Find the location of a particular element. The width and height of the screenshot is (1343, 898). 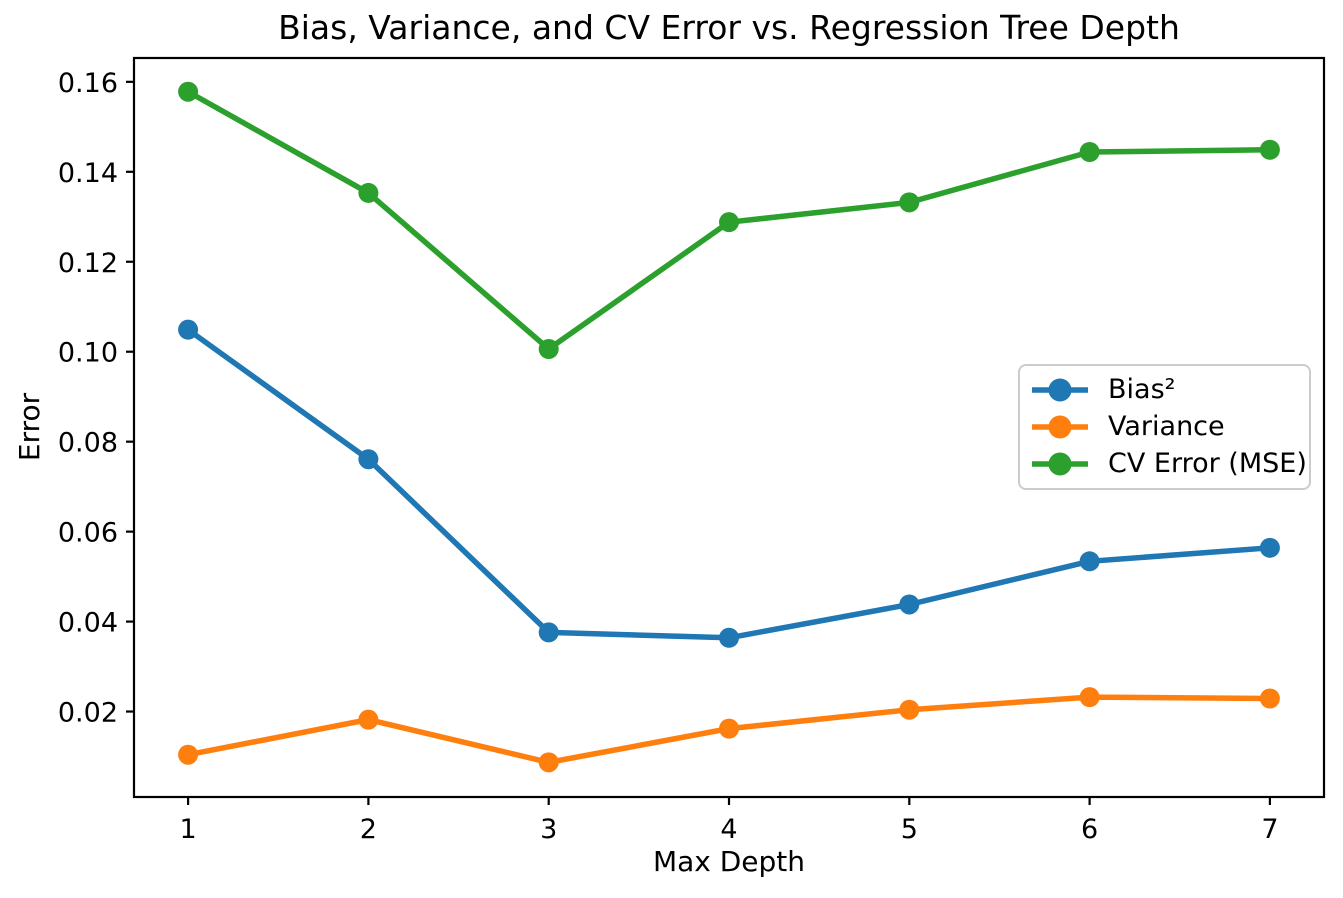

legend: Bias² Variance CV Error (MSE) is located at coordinates (1164, 427).